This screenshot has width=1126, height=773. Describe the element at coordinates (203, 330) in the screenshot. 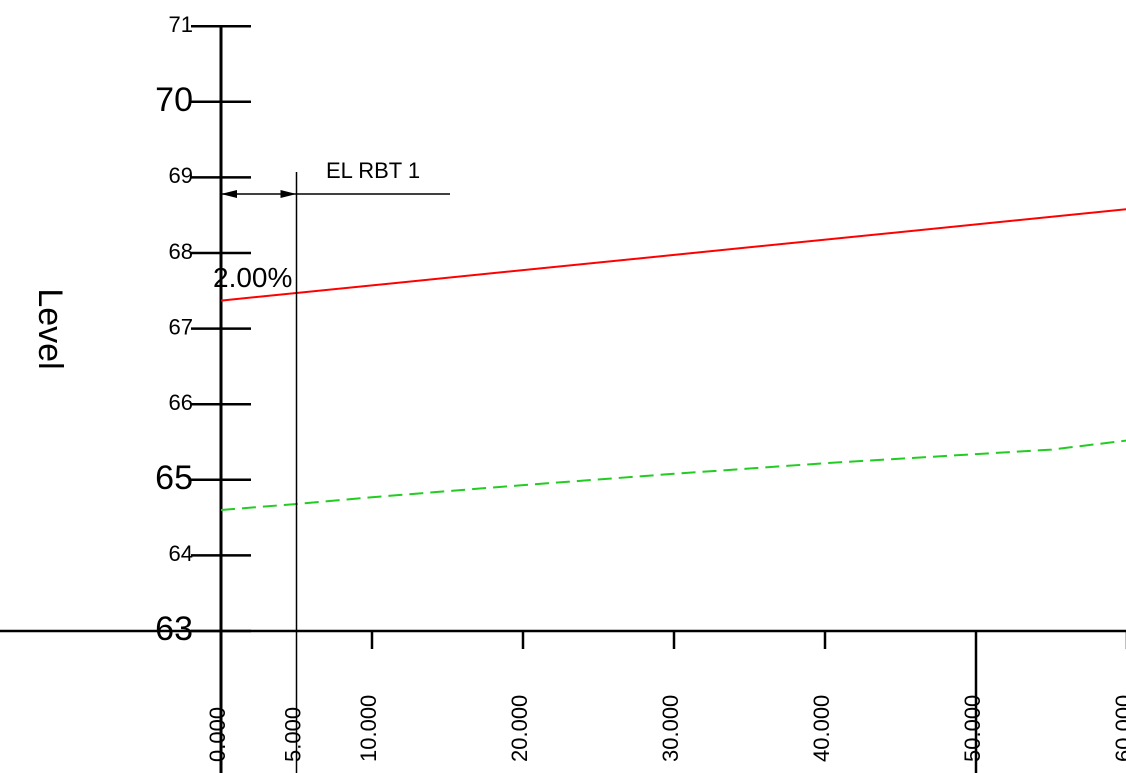

I see `y-axis-ticks: 63 64 65 66 67 68 69 70 71` at that location.